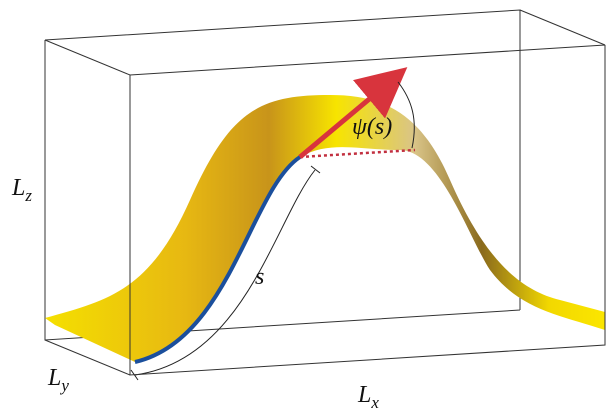 The image size is (608, 411). Describe the element at coordinates (218, 259) in the screenshot. I see `blue-curve` at that location.